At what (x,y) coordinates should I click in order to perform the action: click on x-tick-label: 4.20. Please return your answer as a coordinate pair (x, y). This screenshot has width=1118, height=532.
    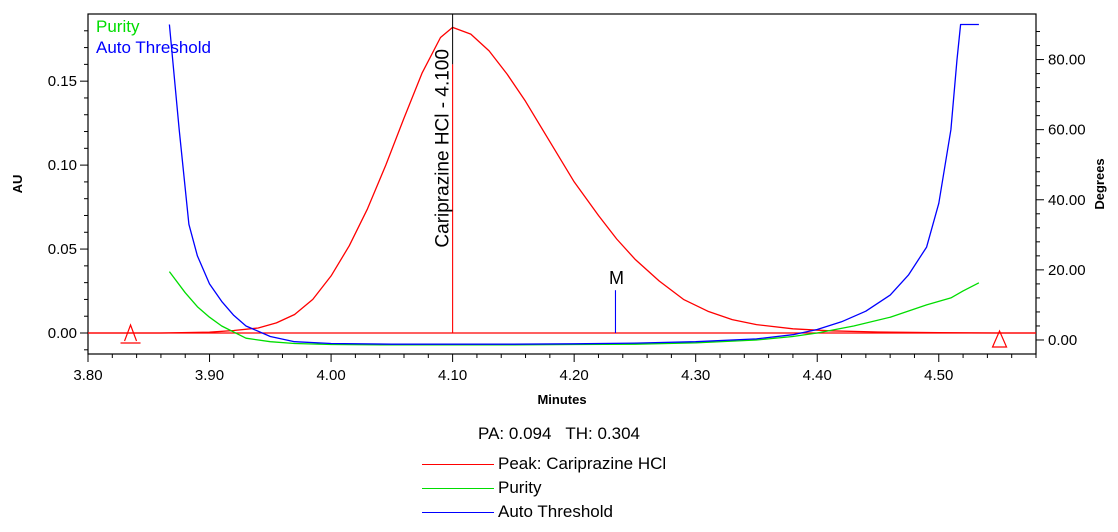
    Looking at the image, I should click on (574, 375).